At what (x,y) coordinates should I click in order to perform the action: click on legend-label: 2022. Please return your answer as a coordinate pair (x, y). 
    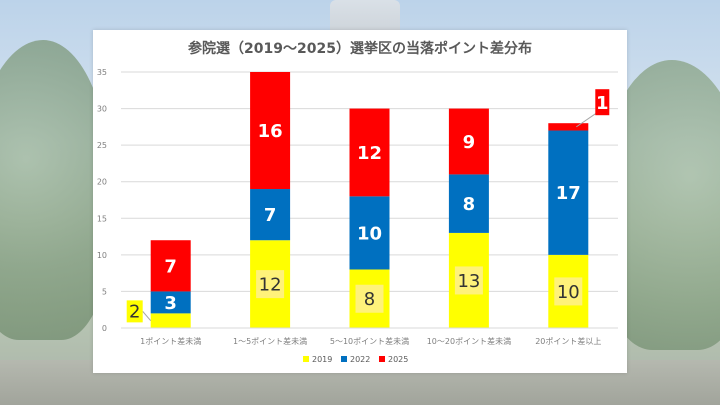
    Looking at the image, I should click on (360, 359).